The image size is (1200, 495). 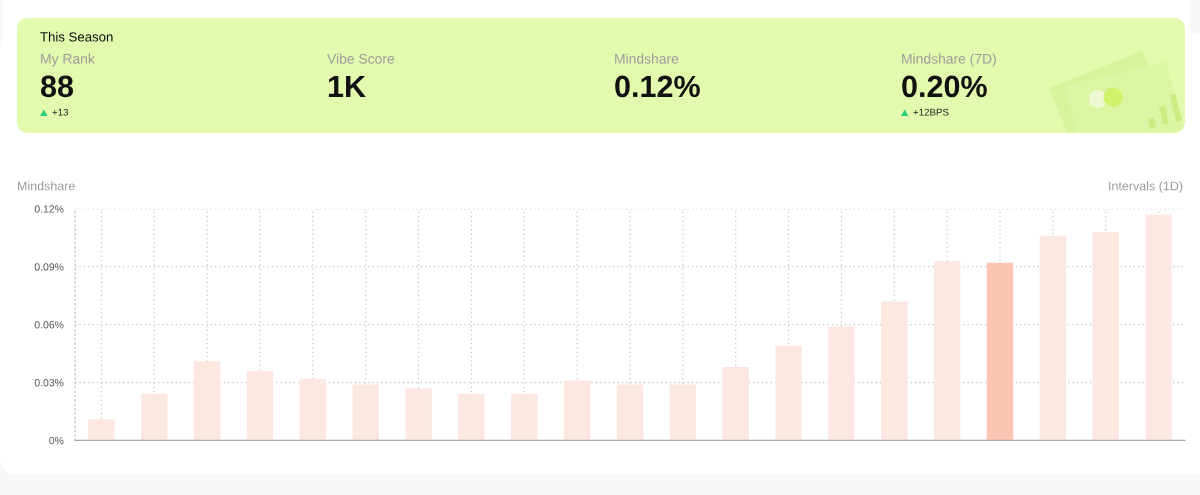 What do you see at coordinates (347, 86) in the screenshot?
I see `text: 1K` at bounding box center [347, 86].